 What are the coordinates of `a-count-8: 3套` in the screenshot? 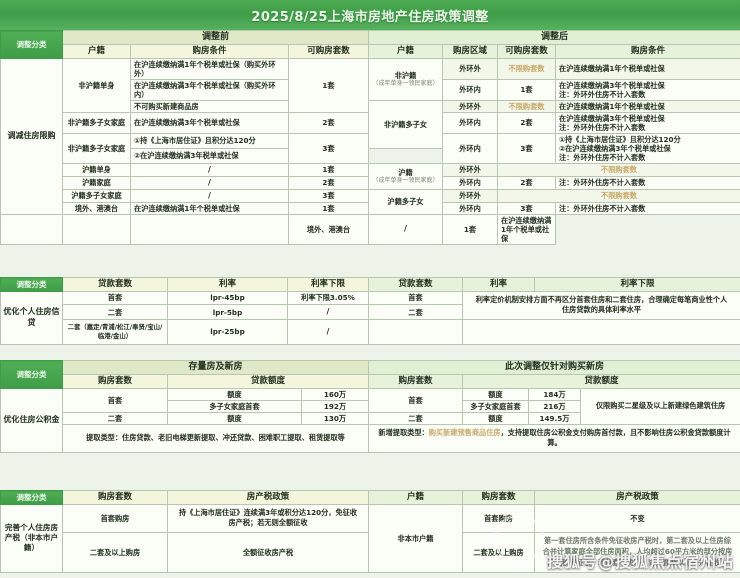 It's located at (526, 208).